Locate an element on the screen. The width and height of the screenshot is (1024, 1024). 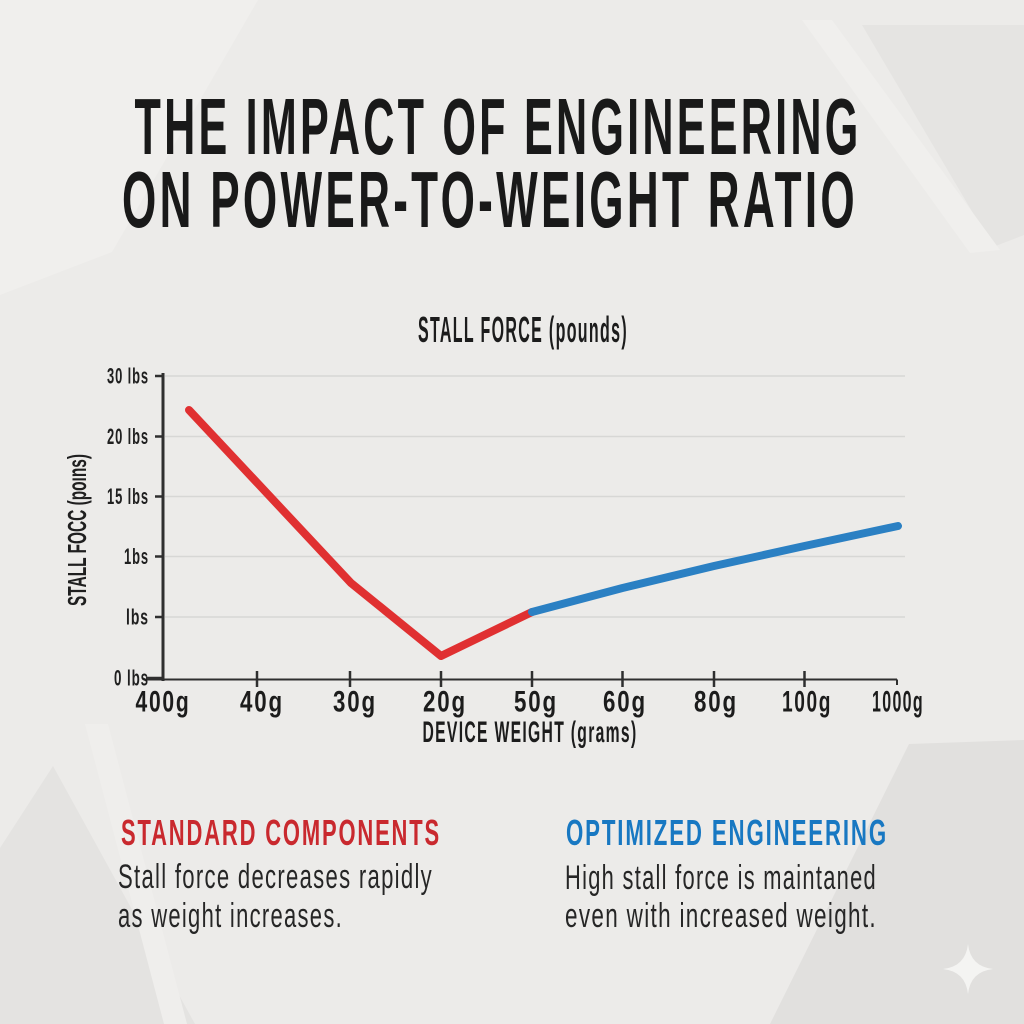
svg-text: 20g is located at coordinates (445, 702).